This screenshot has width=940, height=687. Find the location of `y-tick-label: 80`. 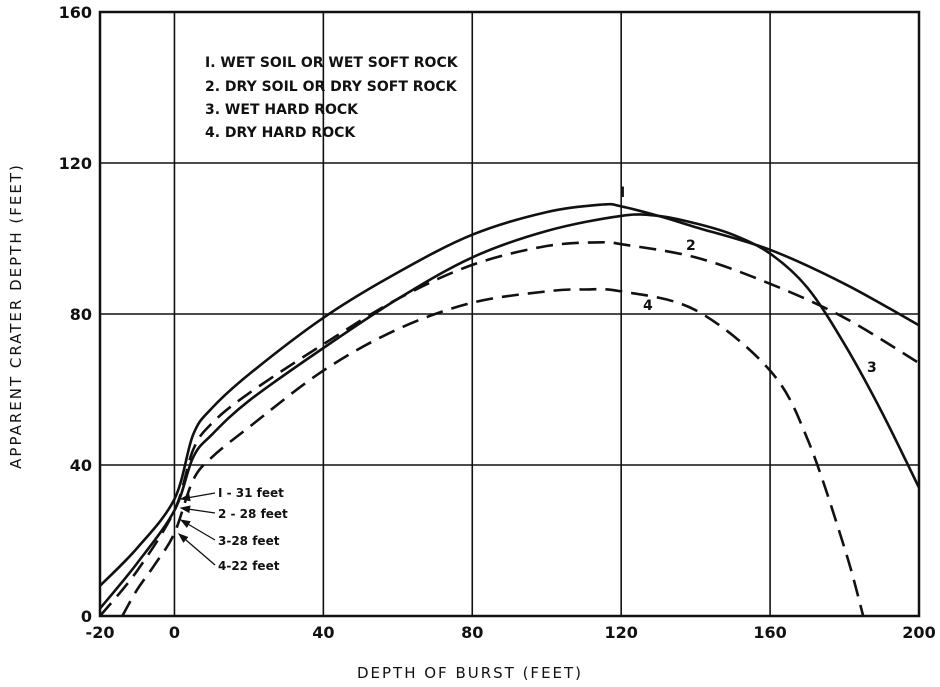

y-tick-label: 80 is located at coordinates (81, 314).